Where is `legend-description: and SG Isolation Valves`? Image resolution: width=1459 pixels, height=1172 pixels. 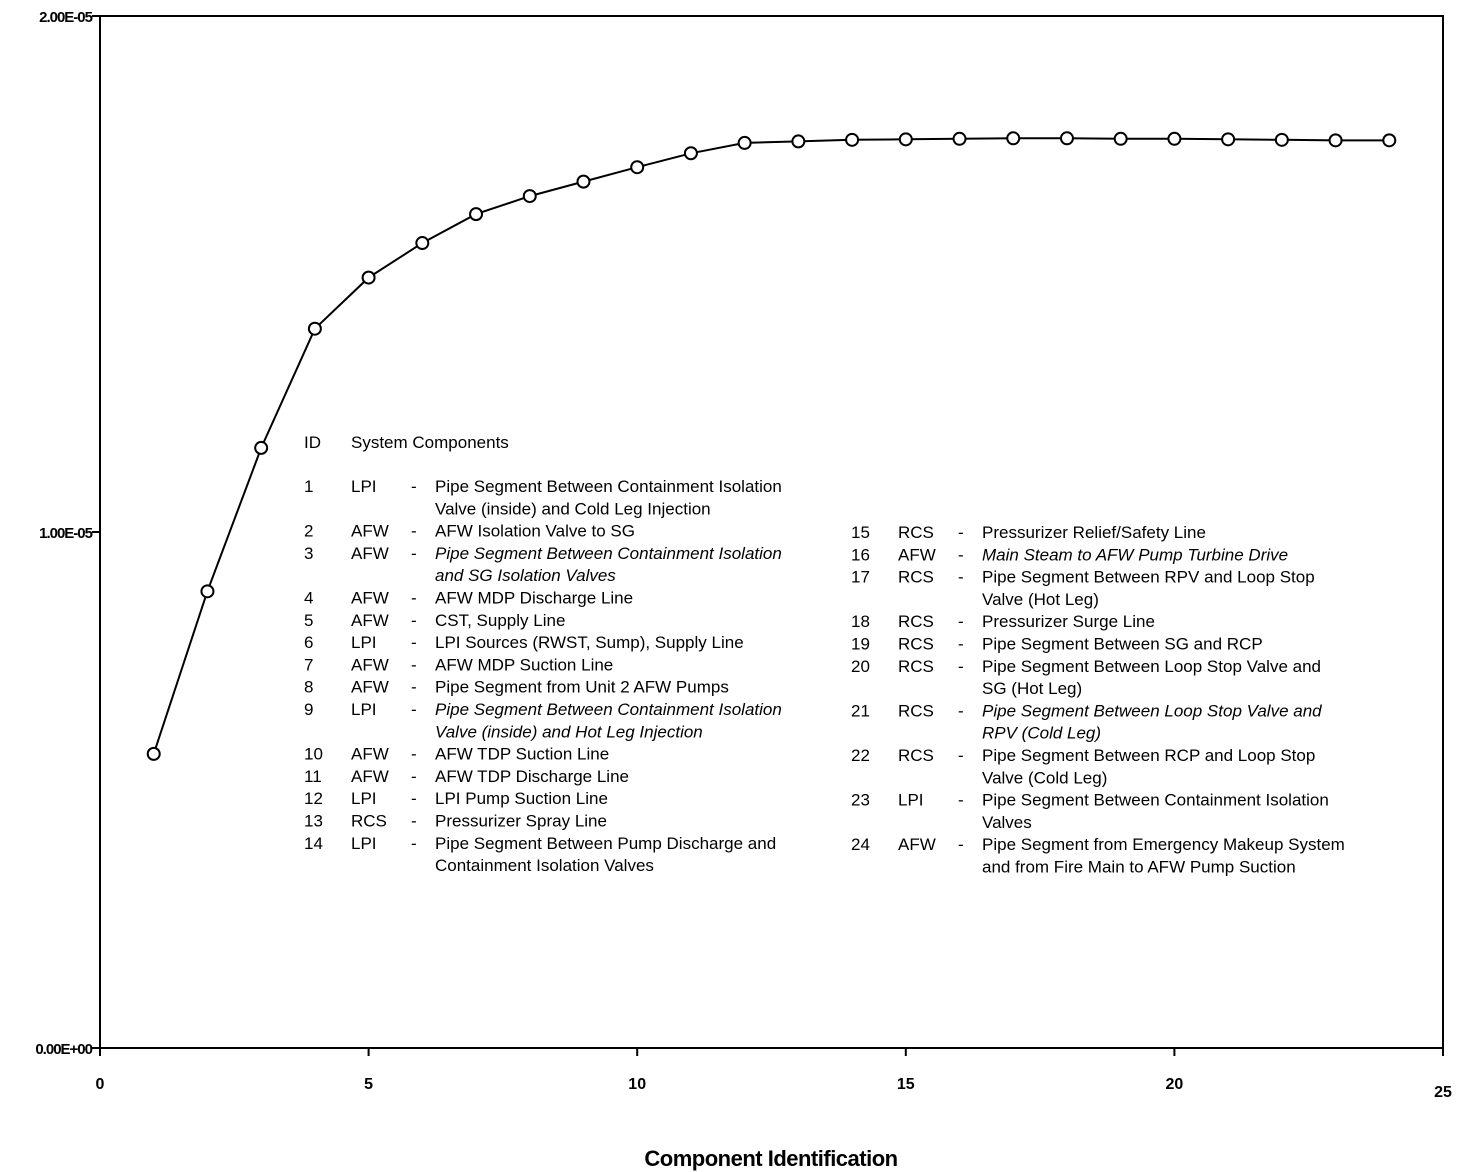 legend-description: and SG Isolation Valves is located at coordinates (525, 575).